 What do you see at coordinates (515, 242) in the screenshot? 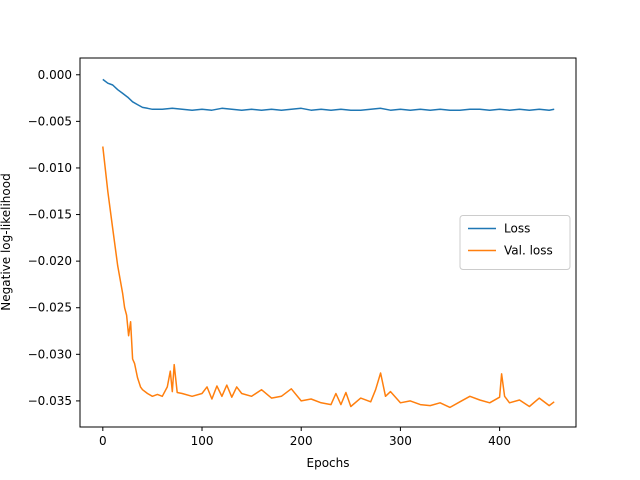
I see `legend: Loss Val. loss` at bounding box center [515, 242].